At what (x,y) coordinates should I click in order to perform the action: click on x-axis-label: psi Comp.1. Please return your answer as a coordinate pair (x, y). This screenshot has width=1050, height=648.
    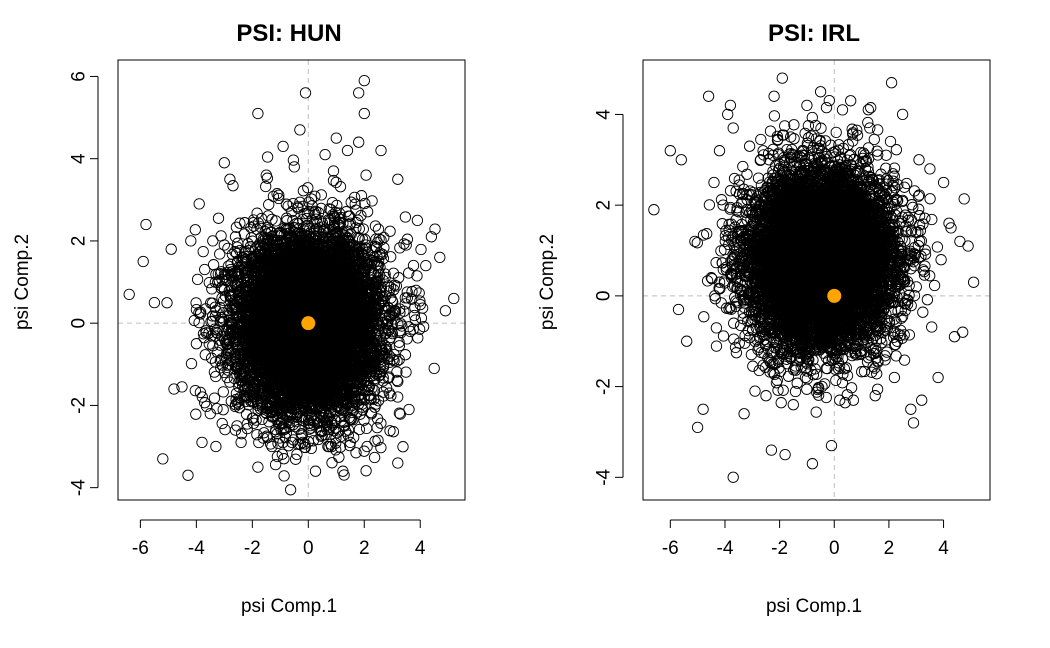
    Looking at the image, I should click on (289, 606).